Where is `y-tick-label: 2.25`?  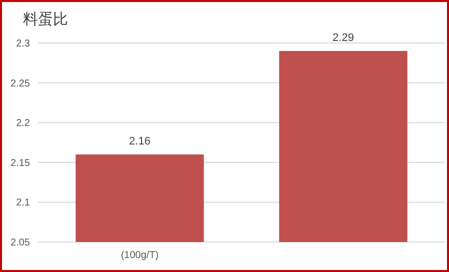 y-tick-label: 2.25 is located at coordinates (20, 84).